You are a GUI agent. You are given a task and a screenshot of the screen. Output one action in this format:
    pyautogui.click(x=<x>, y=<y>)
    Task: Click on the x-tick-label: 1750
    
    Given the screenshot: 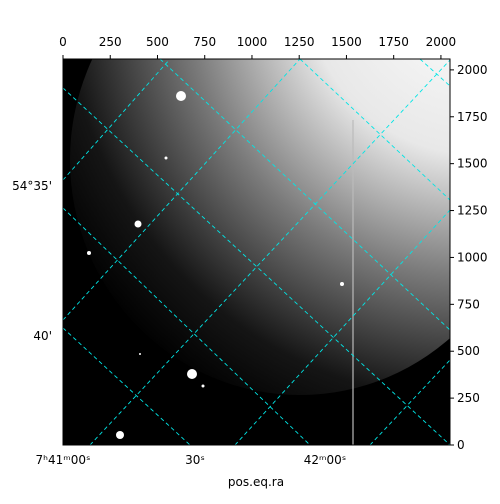 What is the action you would take?
    pyautogui.click(x=393, y=42)
    